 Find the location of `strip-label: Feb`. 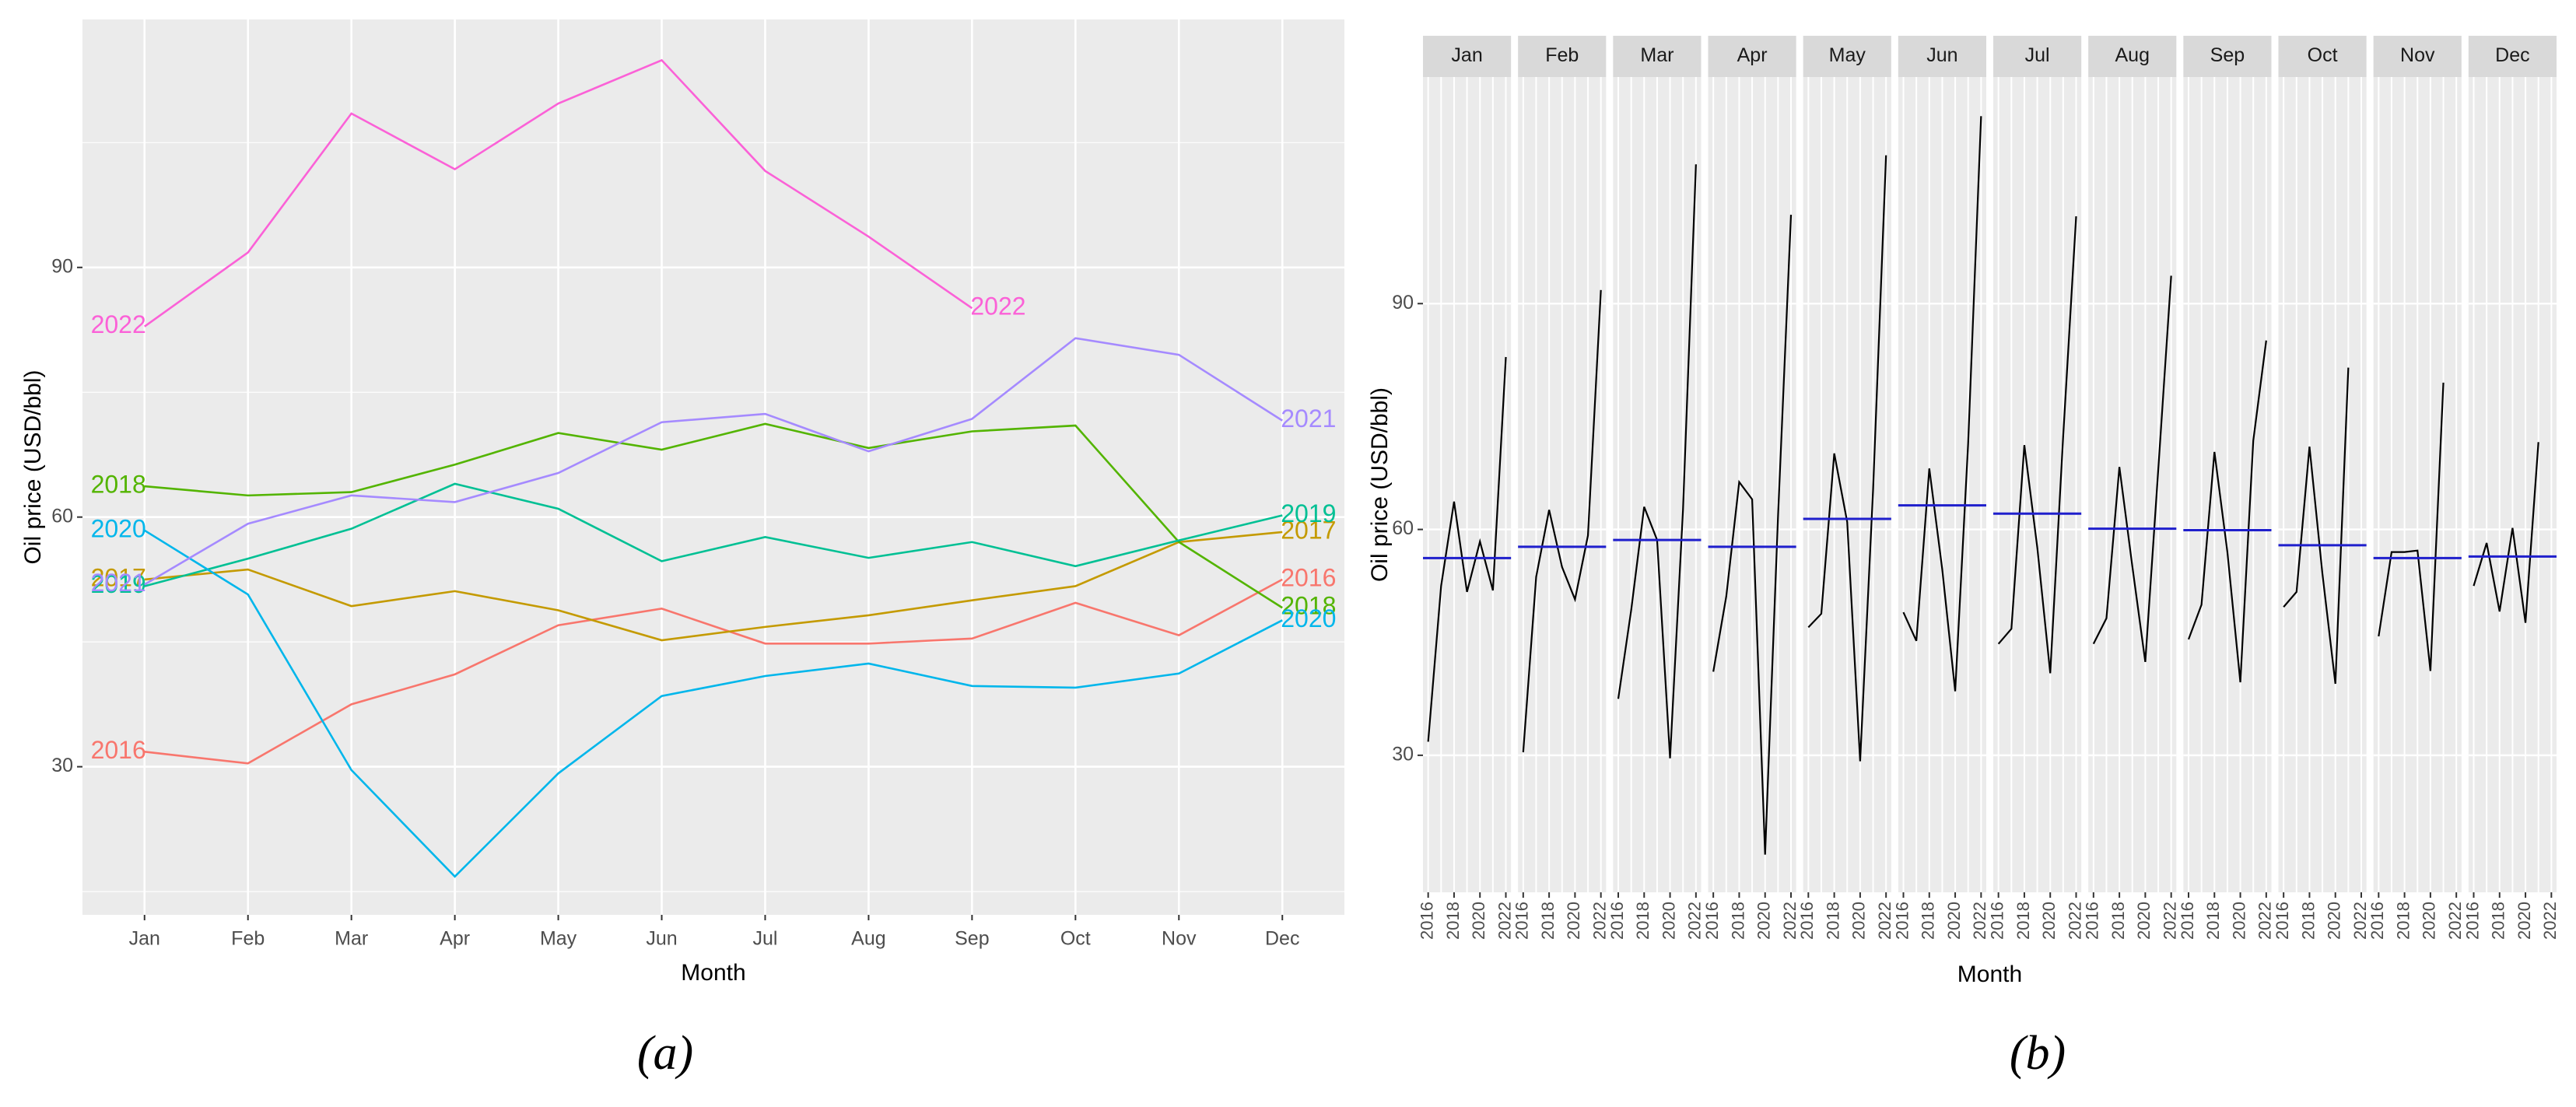

strip-label: Feb is located at coordinates (1562, 55).